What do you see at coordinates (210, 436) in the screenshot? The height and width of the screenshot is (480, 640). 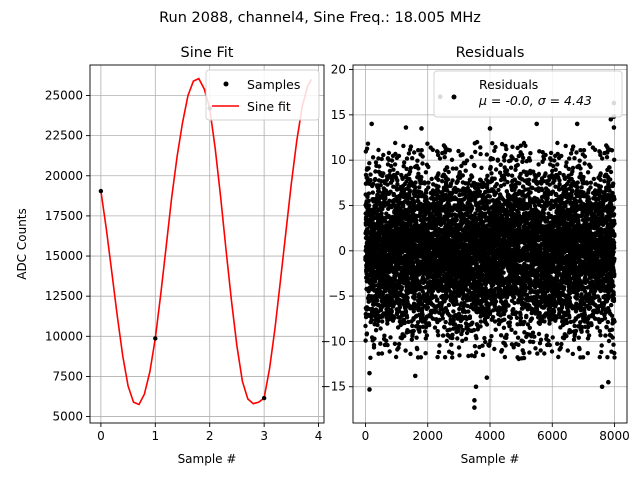 I see `x-tick-label: 2` at bounding box center [210, 436].